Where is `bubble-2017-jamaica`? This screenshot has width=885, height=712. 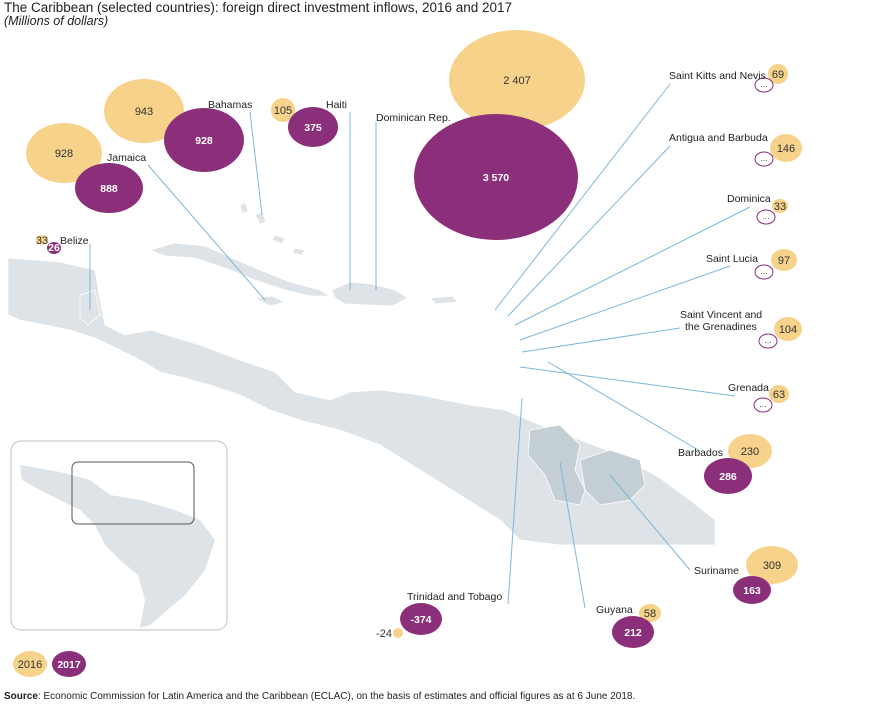 bubble-2017-jamaica is located at coordinates (109, 188).